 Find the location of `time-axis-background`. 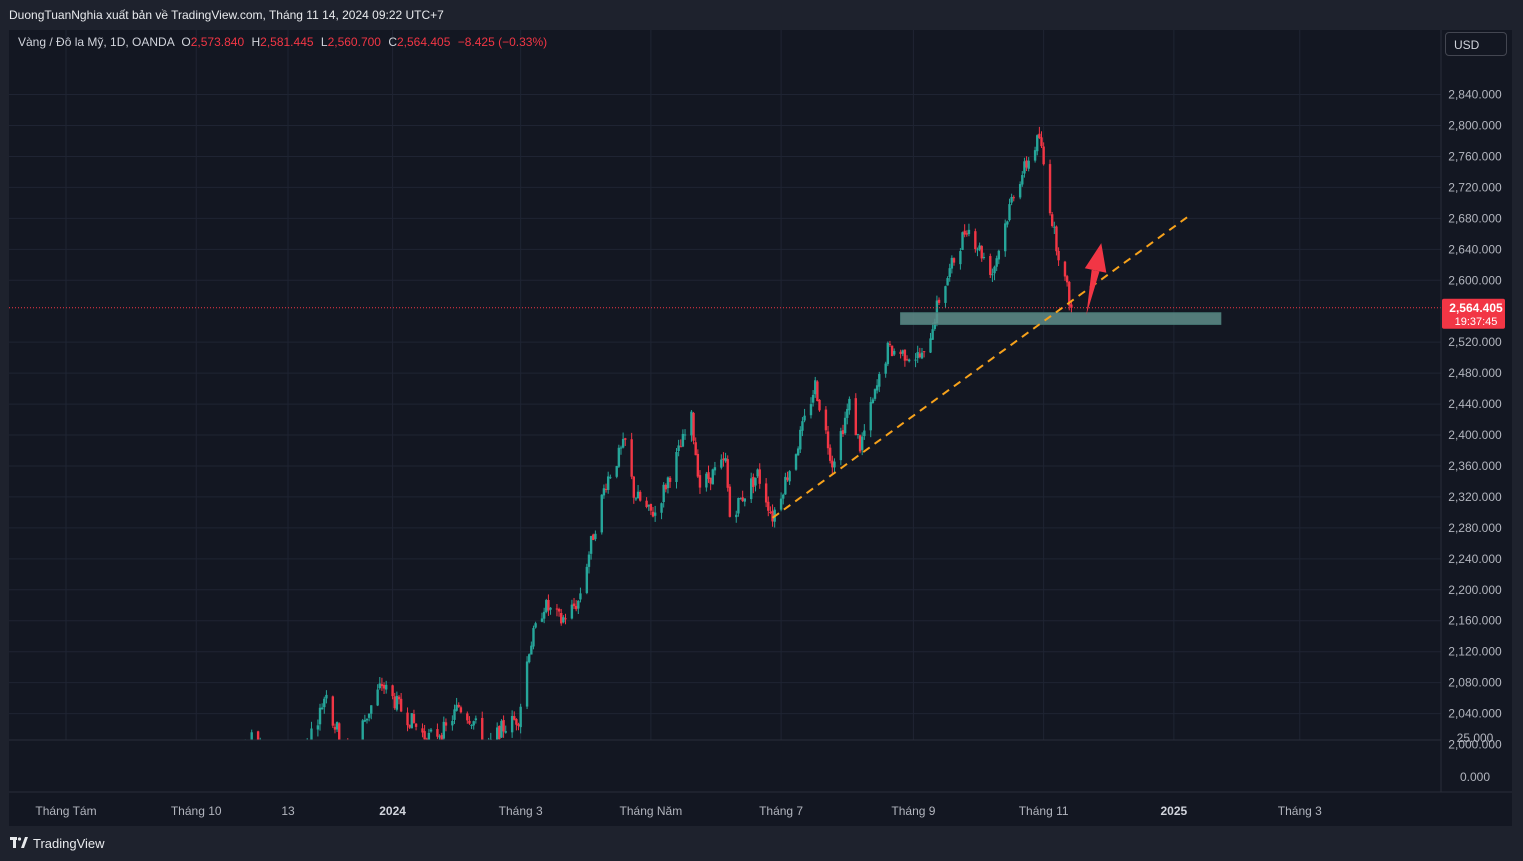

time-axis-background is located at coordinates (760, 809).